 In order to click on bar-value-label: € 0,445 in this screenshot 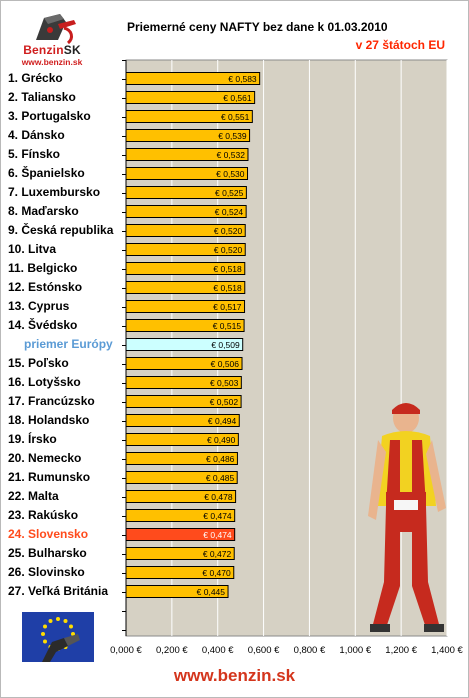, I will do `click(211, 592)`.